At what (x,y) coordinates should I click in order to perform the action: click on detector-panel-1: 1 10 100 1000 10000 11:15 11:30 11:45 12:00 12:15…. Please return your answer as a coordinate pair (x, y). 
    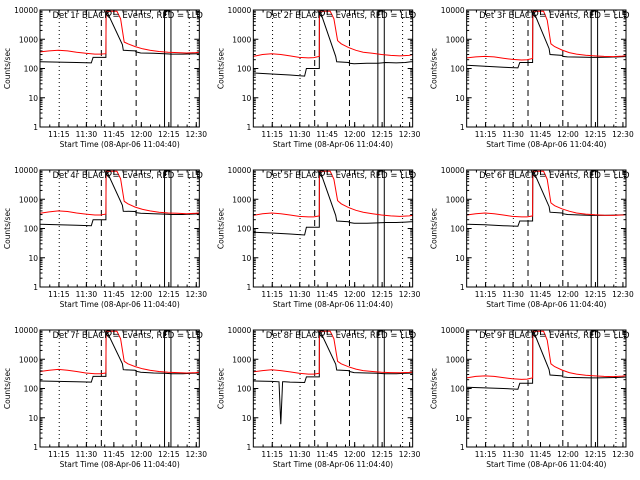
    Looking at the image, I should click on (105, 77).